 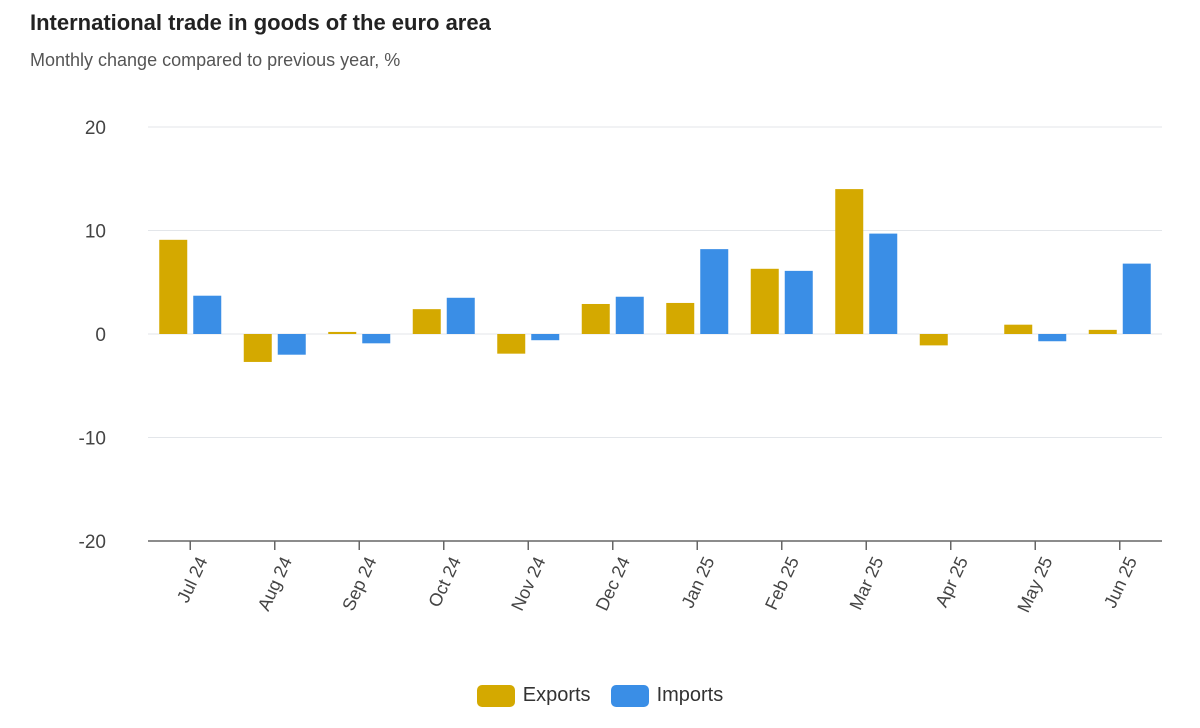 I want to click on chart-legend: Exports Imports, so click(x=600, y=695).